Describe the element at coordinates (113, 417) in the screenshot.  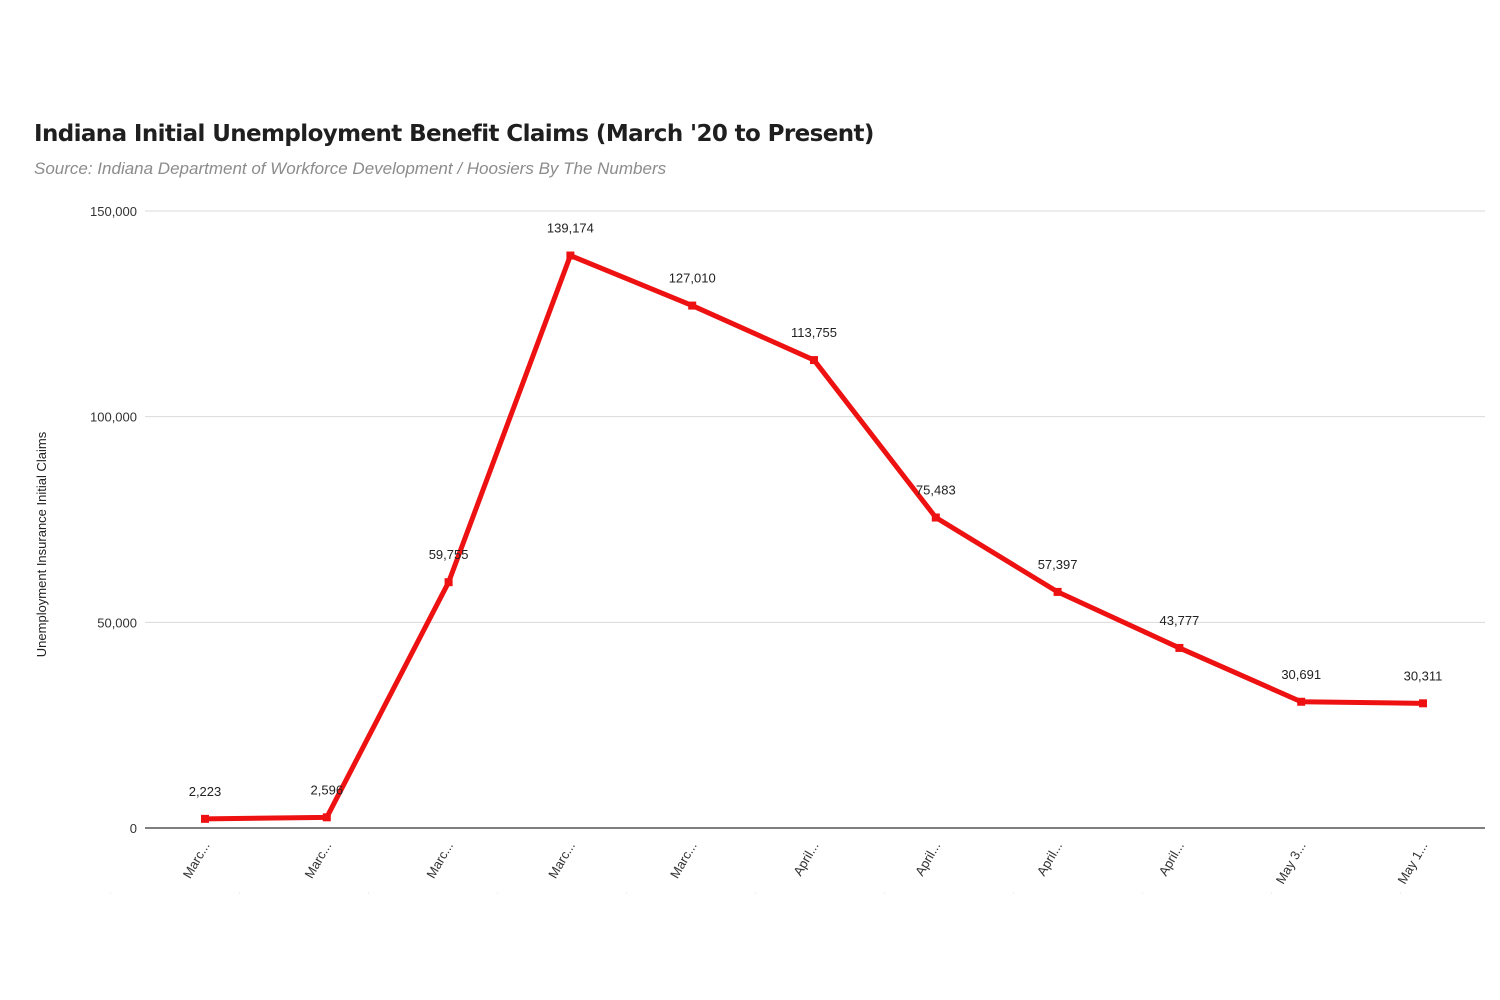
I see `y-tick-label: 100,000` at that location.